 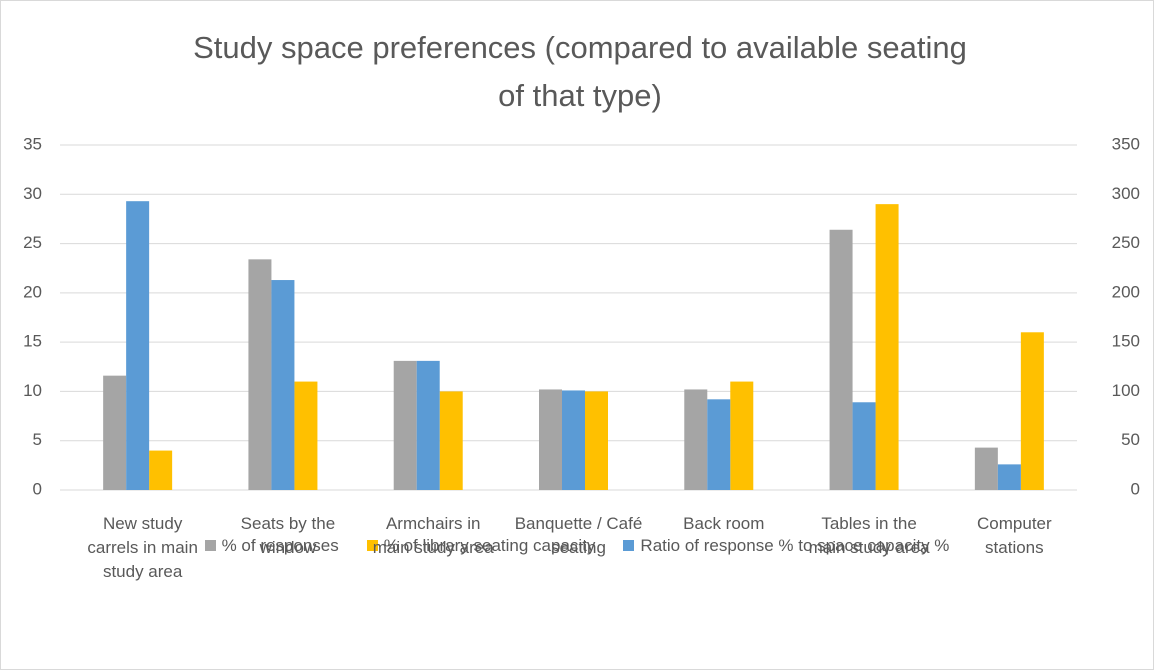 What do you see at coordinates (142, 547) in the screenshot?
I see `x-tick-label: New study carrels in main study area` at bounding box center [142, 547].